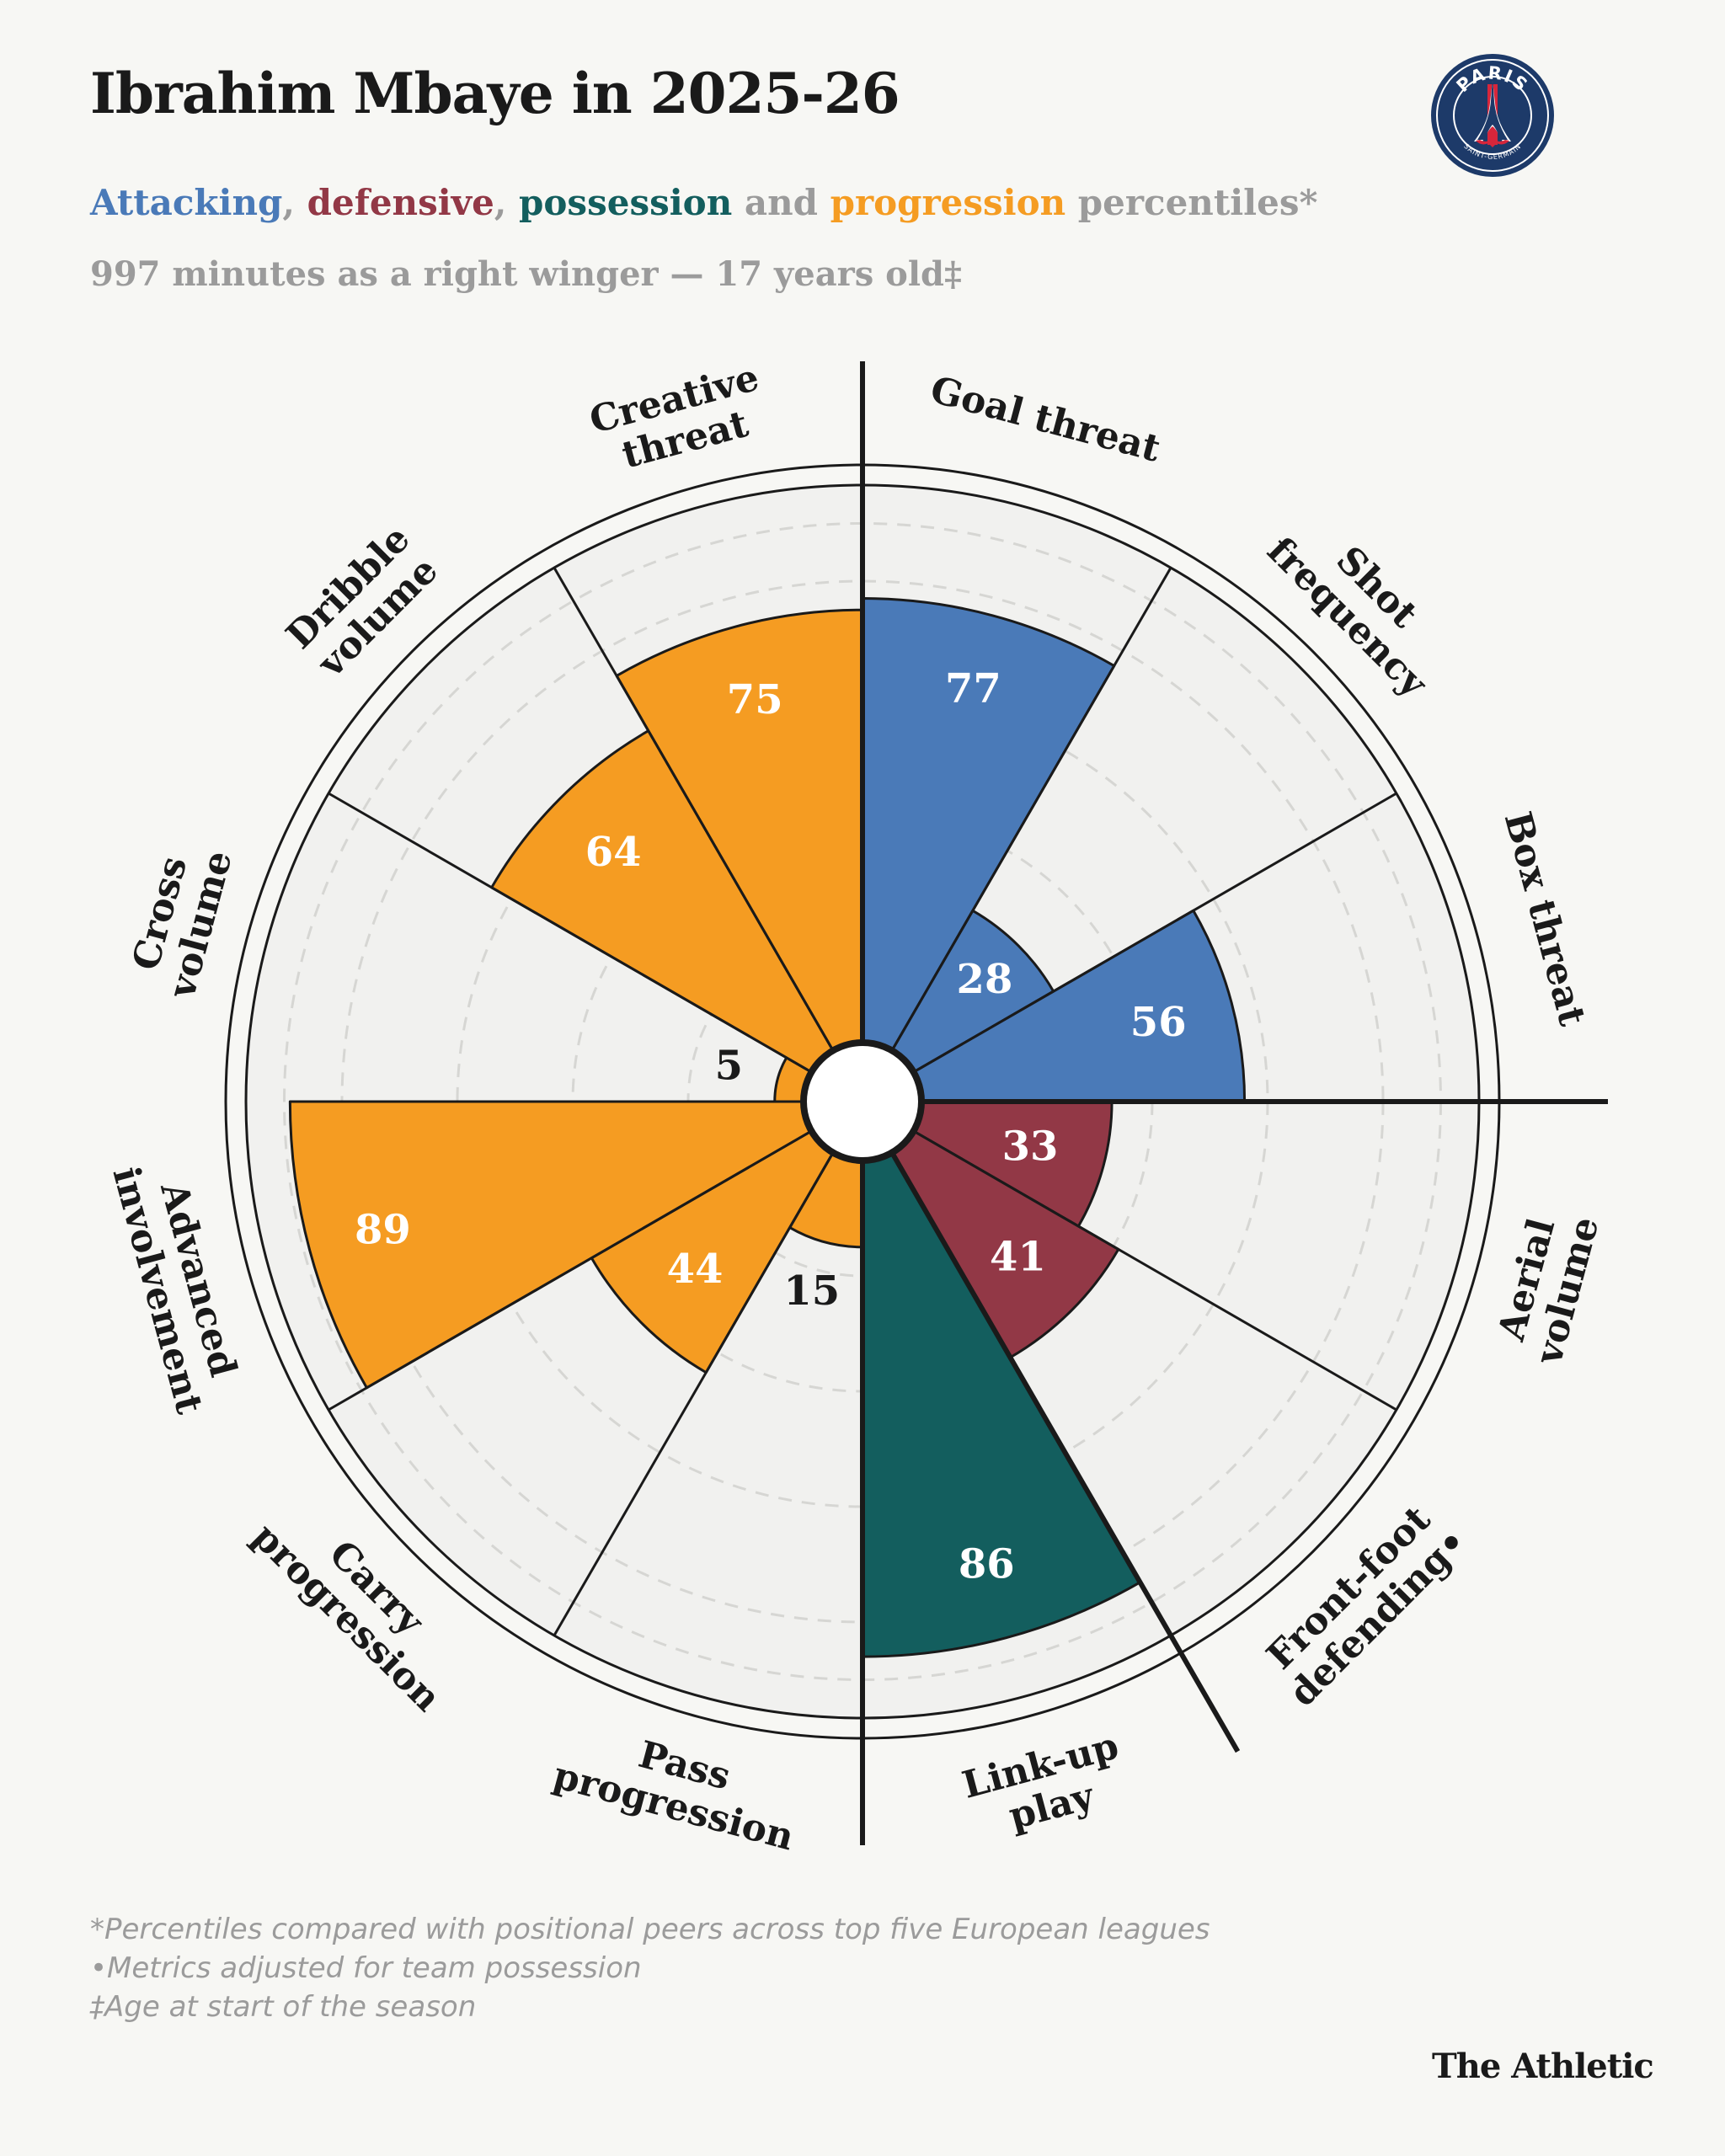 The image size is (1725, 2156). I want to click on category-label-line: Box threat, so click(1545, 919).